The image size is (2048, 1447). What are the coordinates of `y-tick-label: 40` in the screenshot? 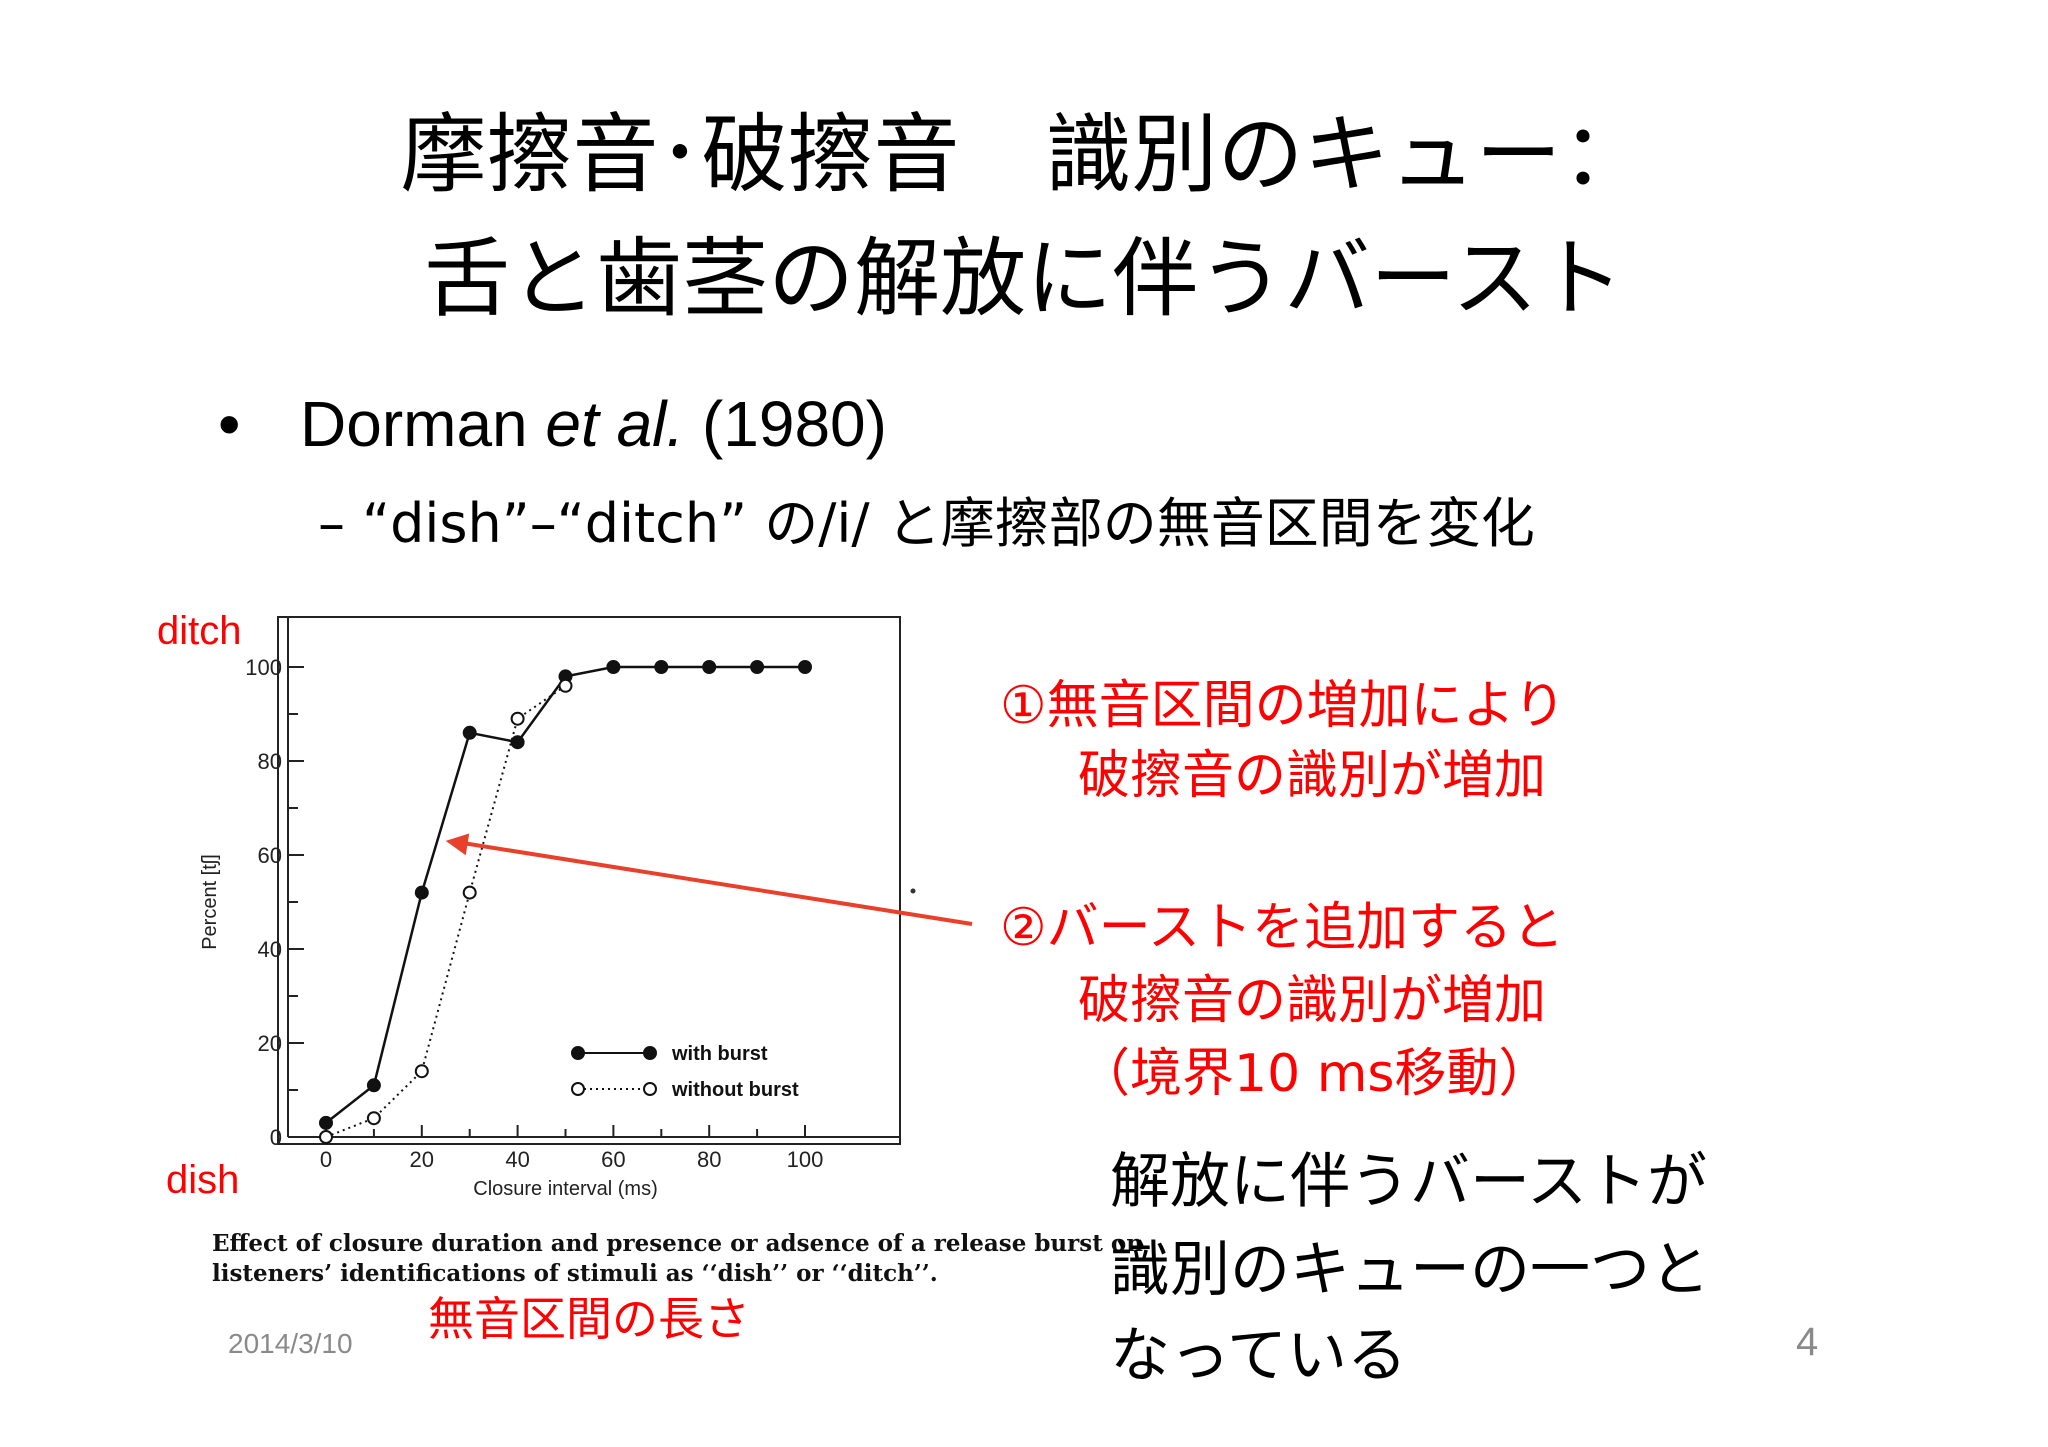 It's located at (270, 949).